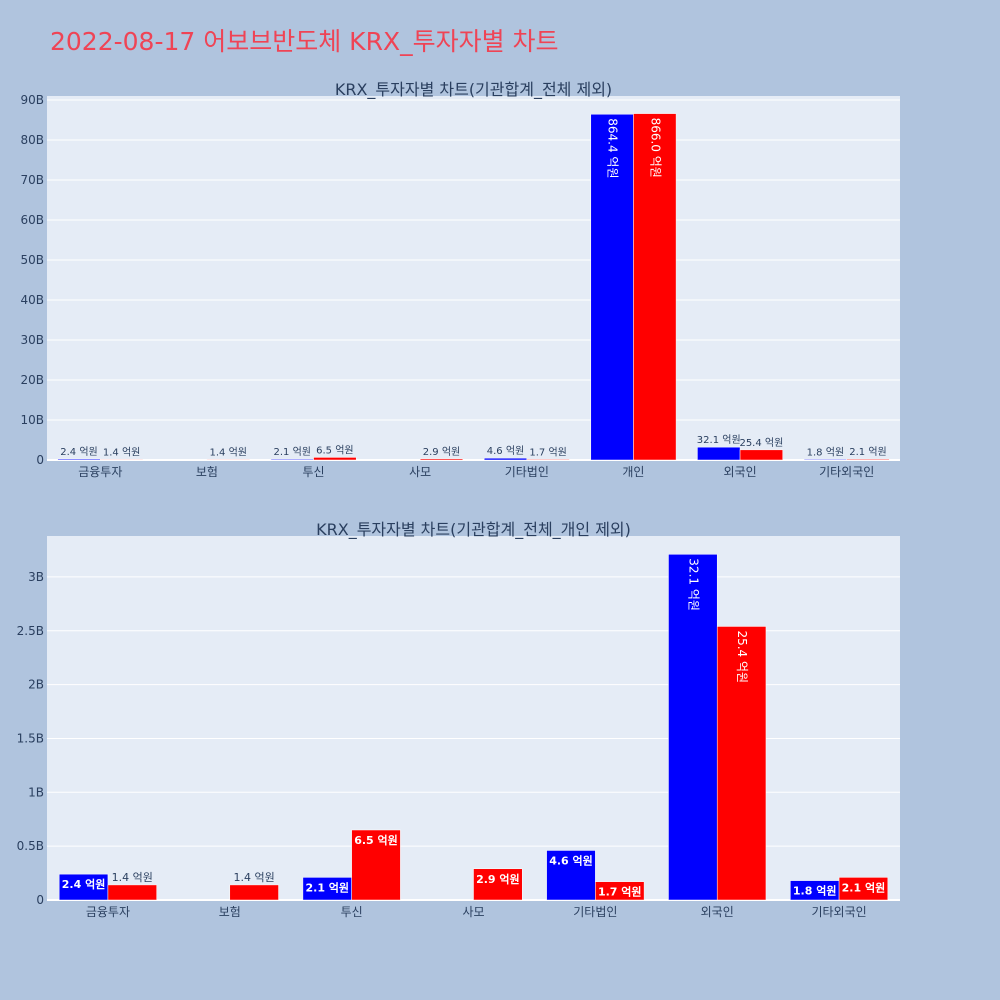  I want to click on y-tick-label: 60B, so click(32, 220).